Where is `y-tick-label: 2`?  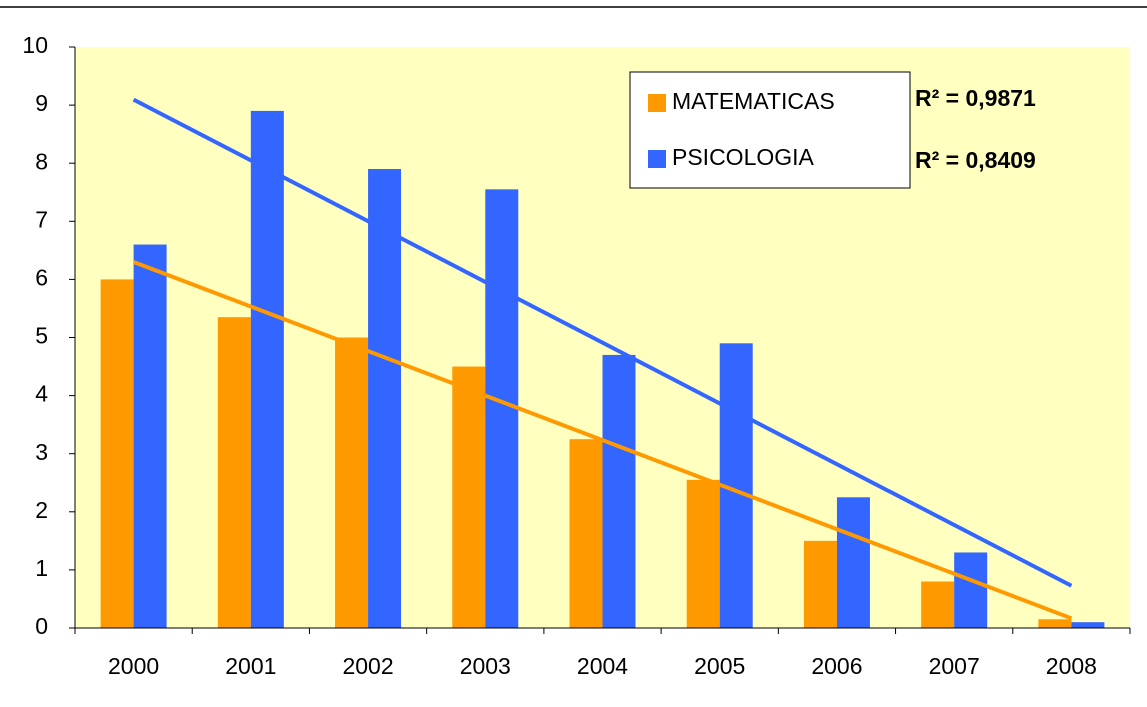
y-tick-label: 2 is located at coordinates (41, 510).